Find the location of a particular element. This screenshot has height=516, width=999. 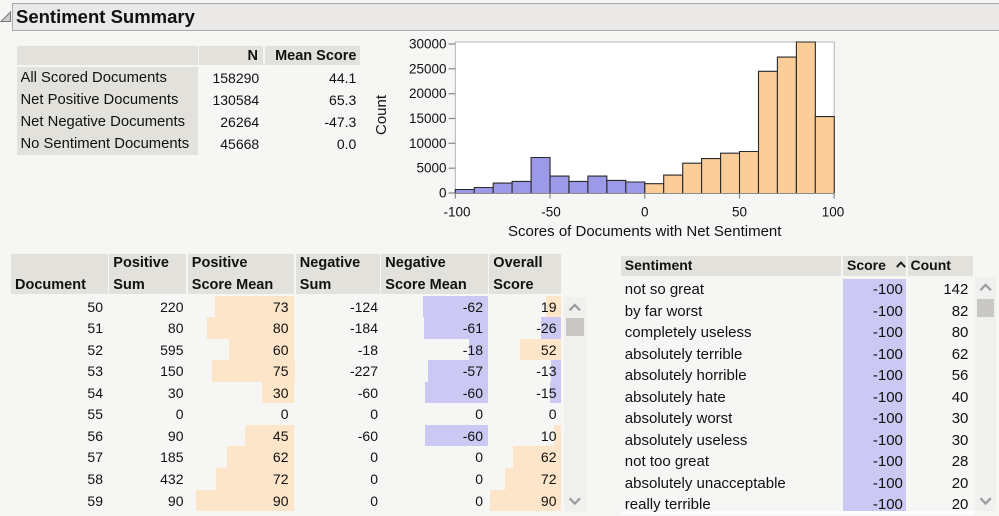

svg-text: 5000 is located at coordinates (431, 168).